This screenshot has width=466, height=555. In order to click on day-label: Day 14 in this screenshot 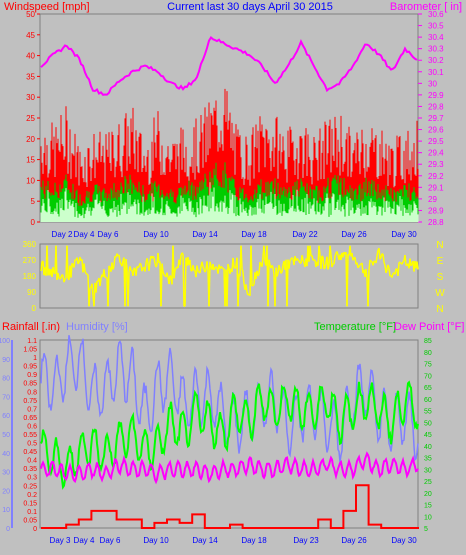, I will do `click(205, 234)`.